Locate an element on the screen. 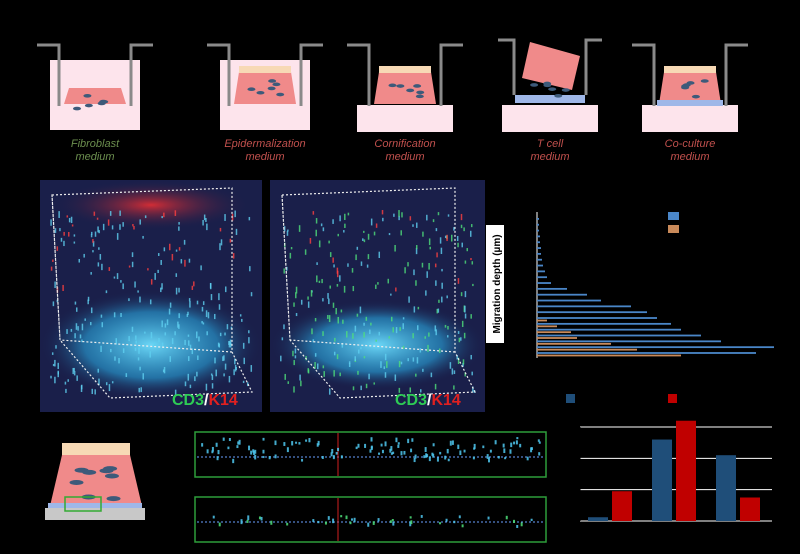  legend-swatch is located at coordinates (673, 216).